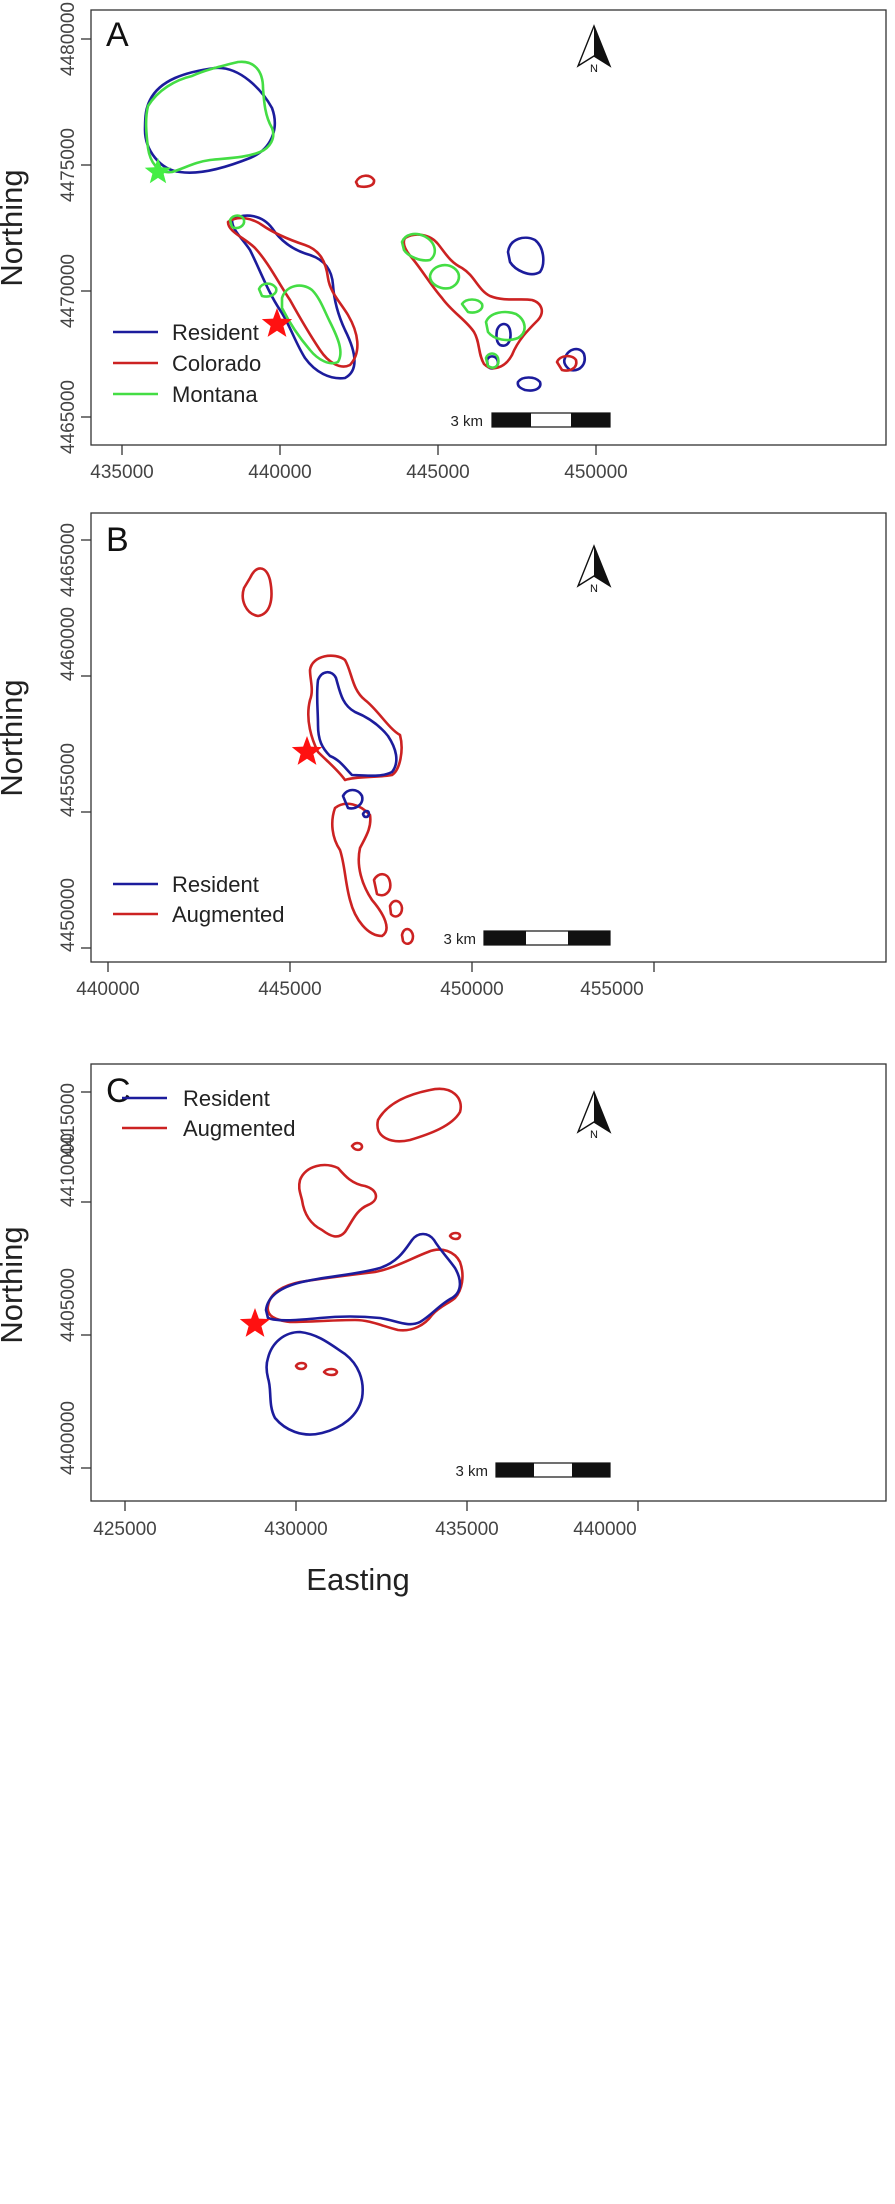  I want to click on panel-b-y-tick-label: 4455000, so click(68, 780).